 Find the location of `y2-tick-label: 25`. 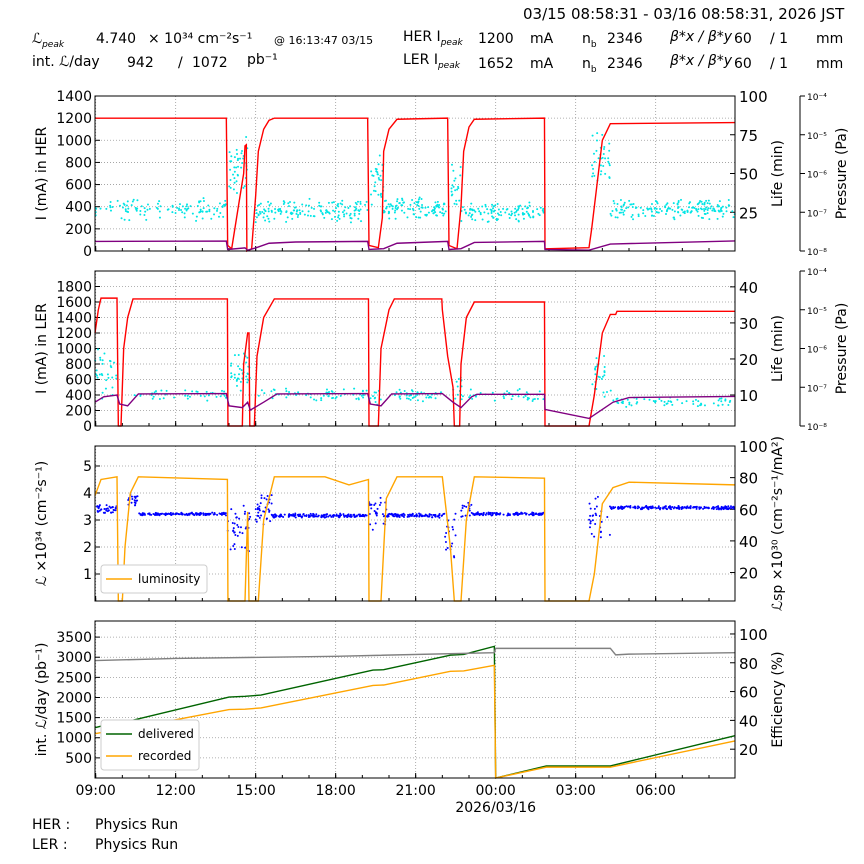

y2-tick-label: 25 is located at coordinates (748, 213).